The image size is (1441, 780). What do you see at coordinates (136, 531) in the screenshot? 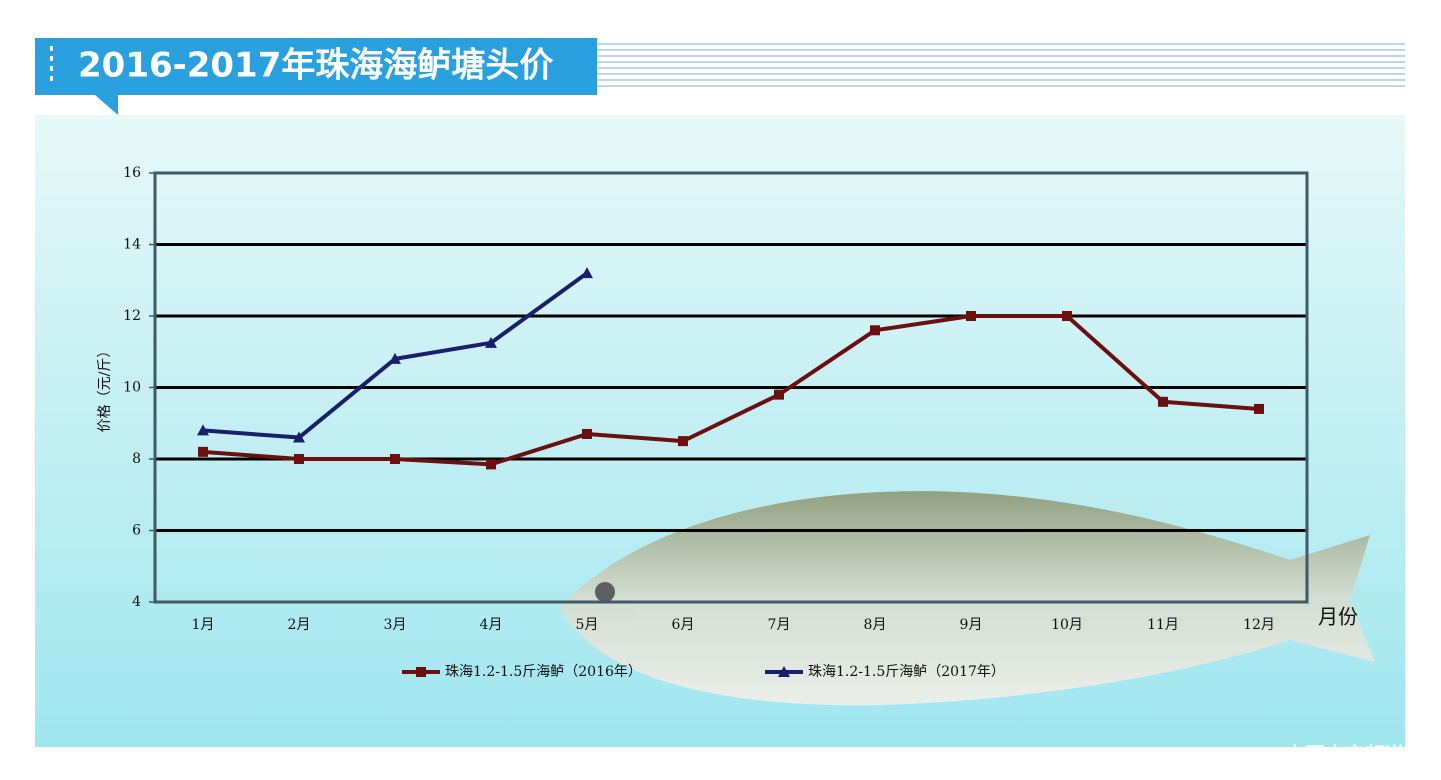
I see `y-tick-label: 6` at bounding box center [136, 531].